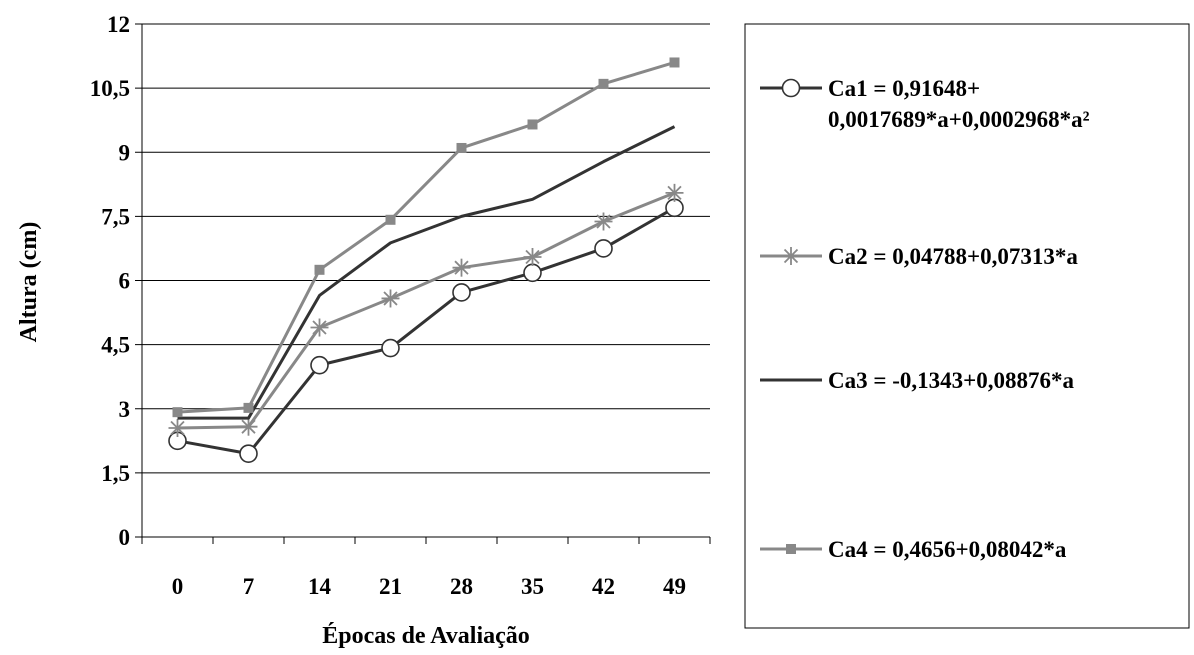 This screenshot has height=655, width=1194. Describe the element at coordinates (125, 537) in the screenshot. I see `y-tick-label: 0` at that location.